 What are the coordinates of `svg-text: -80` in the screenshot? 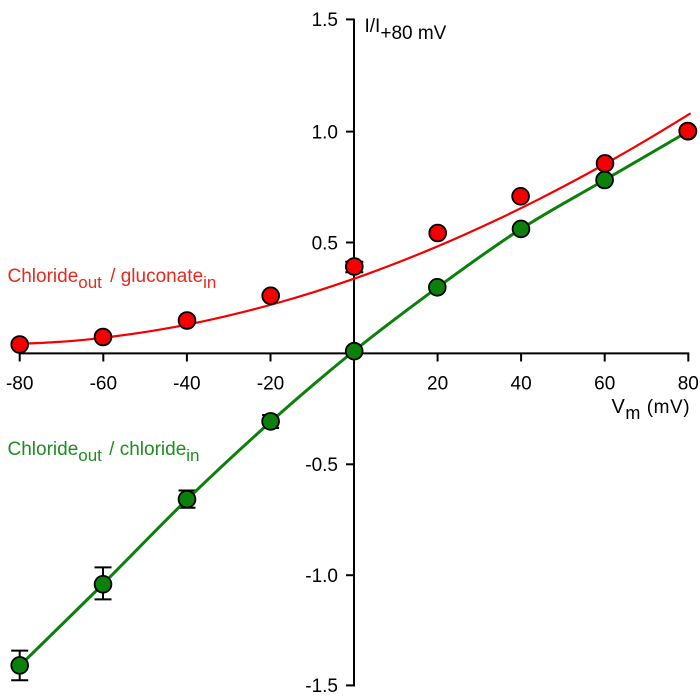 It's located at (19, 384).